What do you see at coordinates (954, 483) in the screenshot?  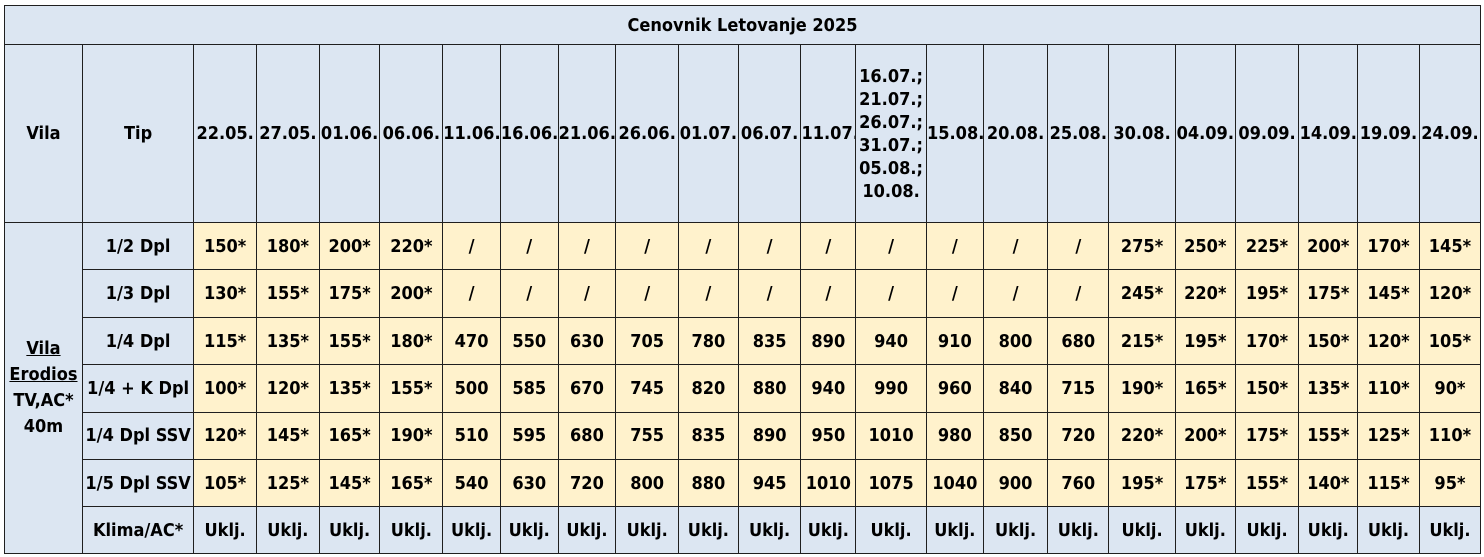 I see `price-cell: 1040` at bounding box center [954, 483].